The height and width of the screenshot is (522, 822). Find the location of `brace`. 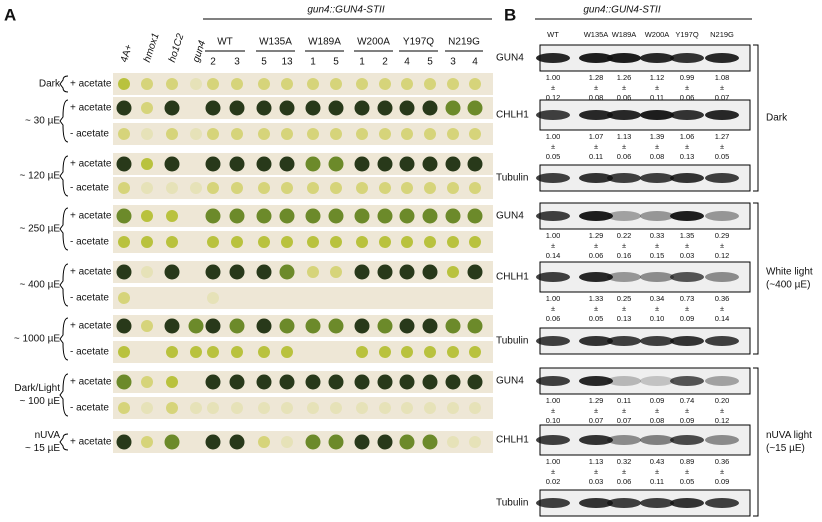

brace is located at coordinates (64, 285).